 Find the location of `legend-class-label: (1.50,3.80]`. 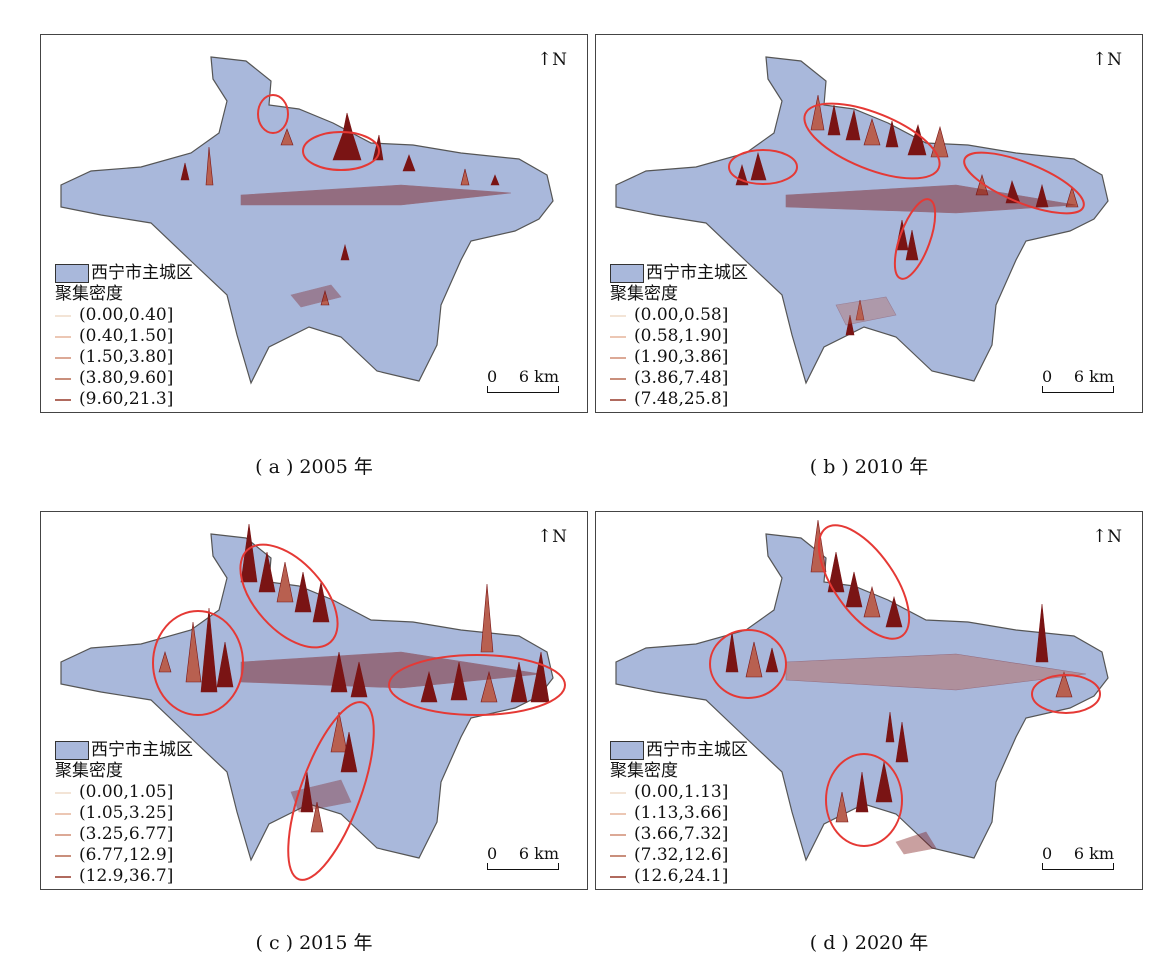

legend-class-label: (1.50,3.80] is located at coordinates (126, 357).